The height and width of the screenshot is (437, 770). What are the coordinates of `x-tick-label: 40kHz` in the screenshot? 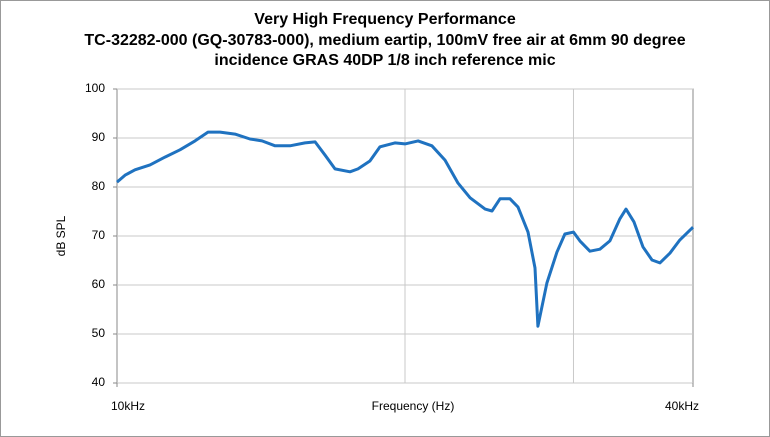 It's located at (682, 406).